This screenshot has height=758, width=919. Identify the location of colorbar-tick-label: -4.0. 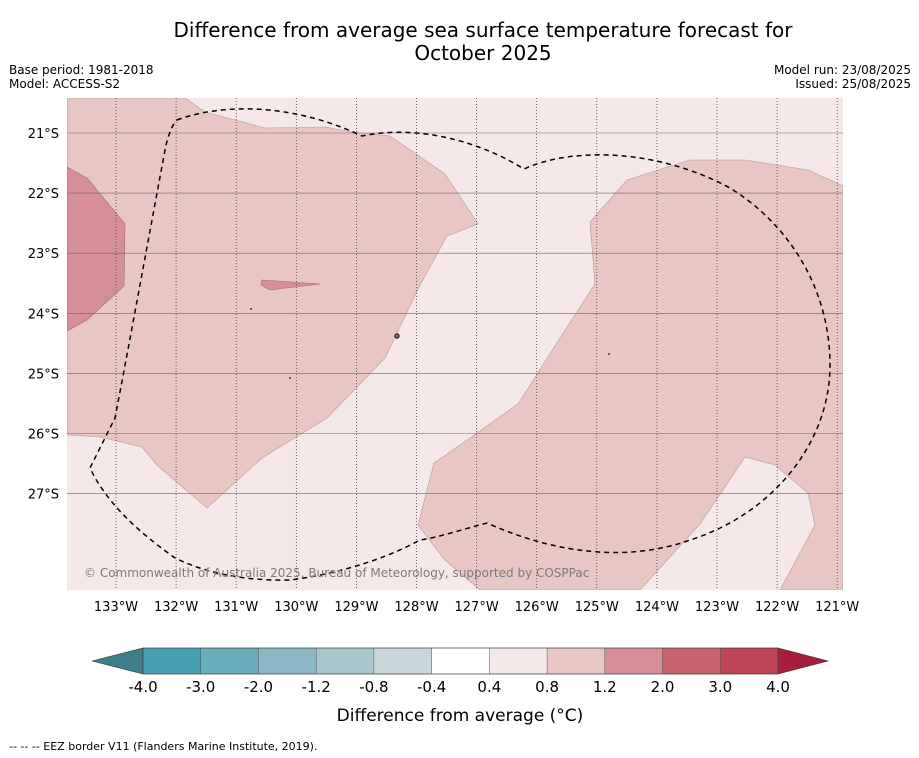
(142, 687).